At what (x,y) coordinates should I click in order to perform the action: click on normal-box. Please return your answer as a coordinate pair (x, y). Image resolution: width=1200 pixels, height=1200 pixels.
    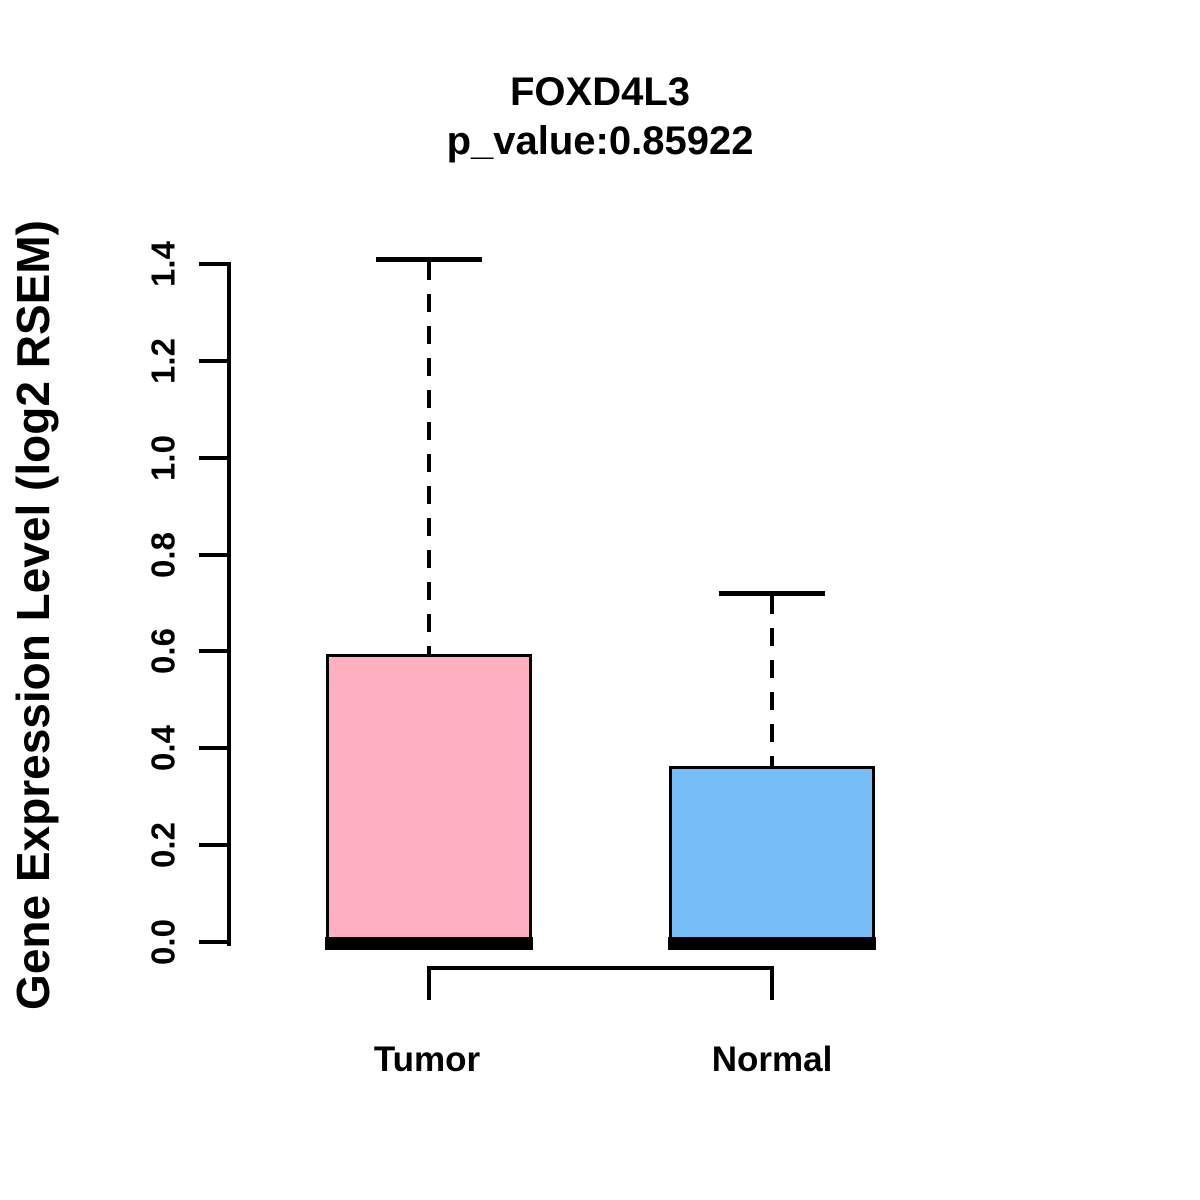
    Looking at the image, I should click on (772, 854).